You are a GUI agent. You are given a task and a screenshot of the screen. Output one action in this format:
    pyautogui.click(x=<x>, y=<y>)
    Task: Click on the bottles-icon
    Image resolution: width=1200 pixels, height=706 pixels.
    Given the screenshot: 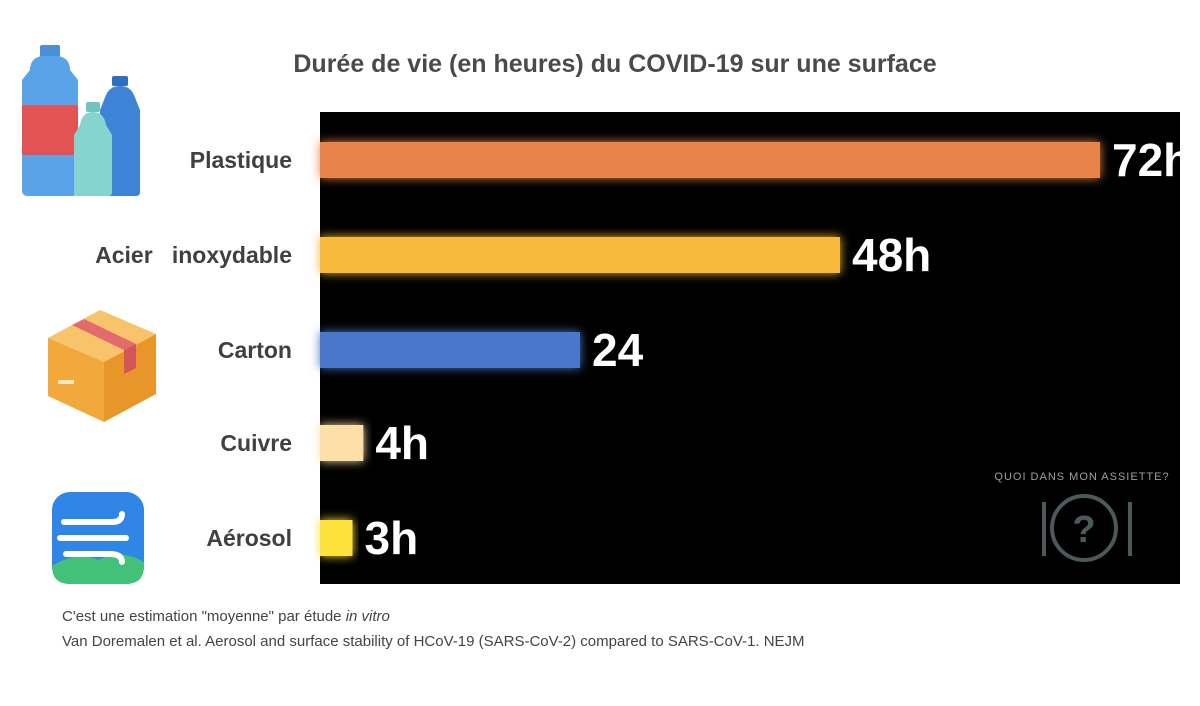 What is the action you would take?
    pyautogui.click(x=81, y=120)
    